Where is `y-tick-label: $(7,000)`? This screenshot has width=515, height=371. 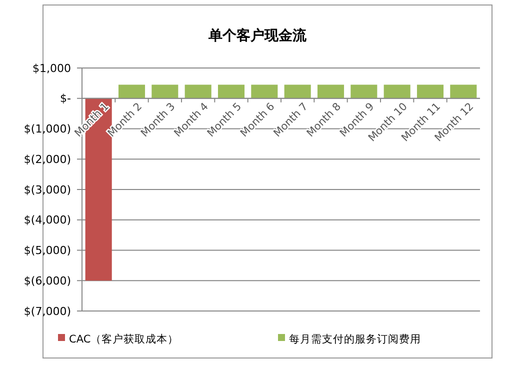 y-tick-label: $(7,000) is located at coordinates (47, 311).